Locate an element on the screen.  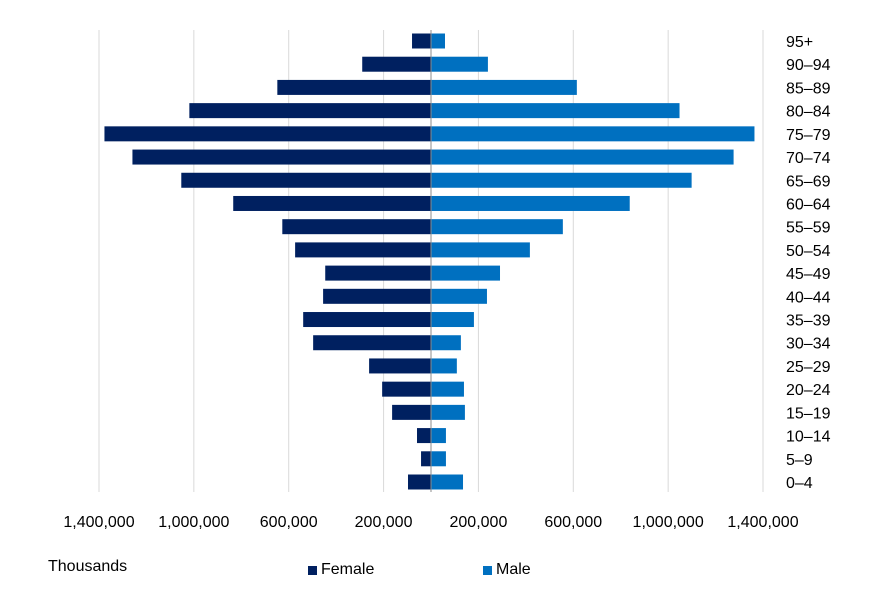
category-label: 70–74 is located at coordinates (808, 158).